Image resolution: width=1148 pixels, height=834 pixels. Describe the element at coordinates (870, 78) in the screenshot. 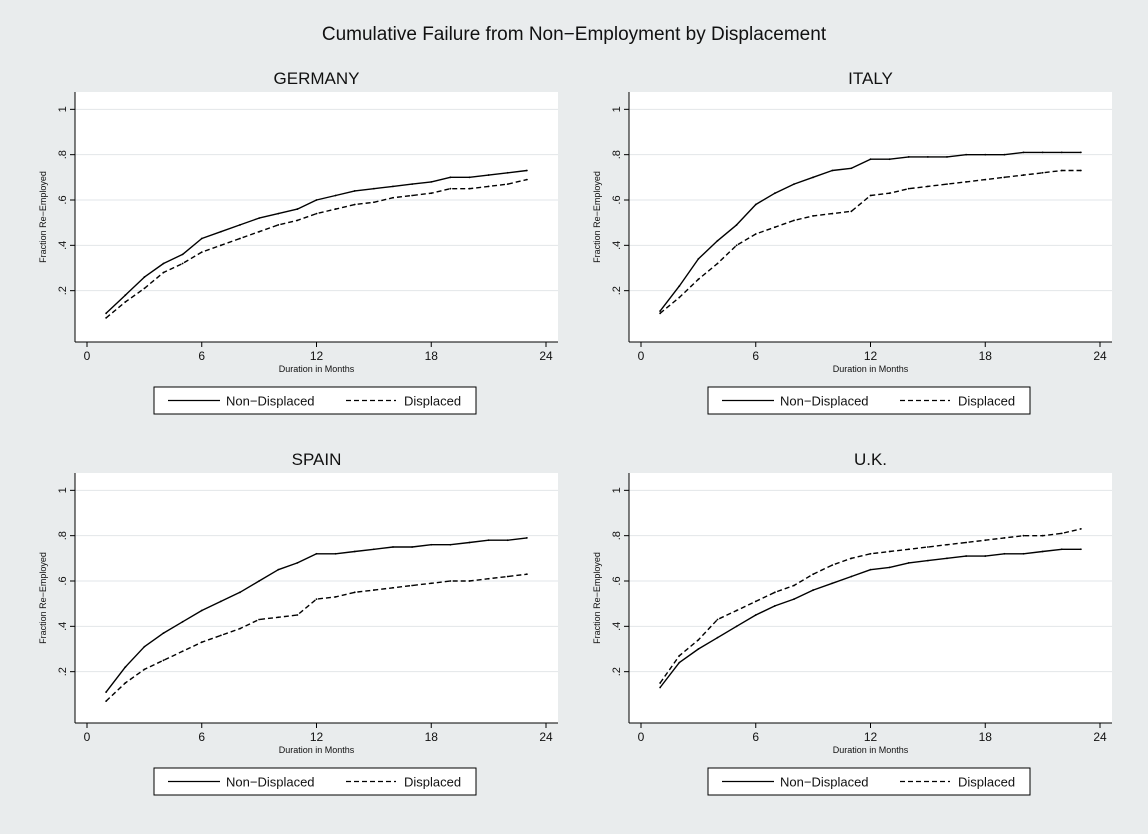

I see `panel-title: ITALY` at that location.